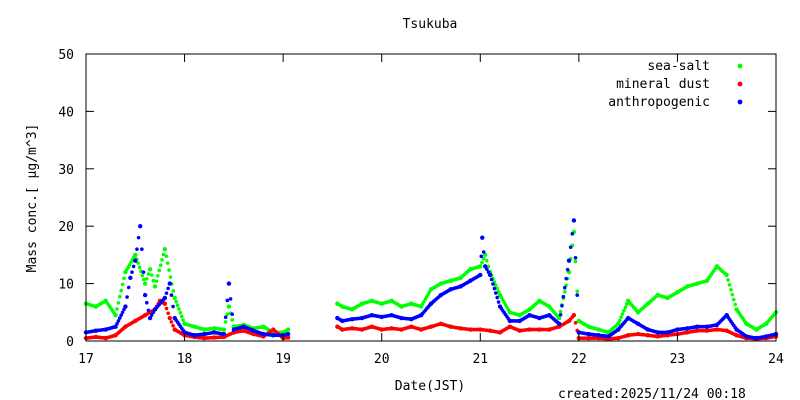  Describe the element at coordinates (430, 386) in the screenshot. I see `x-axis-label: Date(JST)` at that location.